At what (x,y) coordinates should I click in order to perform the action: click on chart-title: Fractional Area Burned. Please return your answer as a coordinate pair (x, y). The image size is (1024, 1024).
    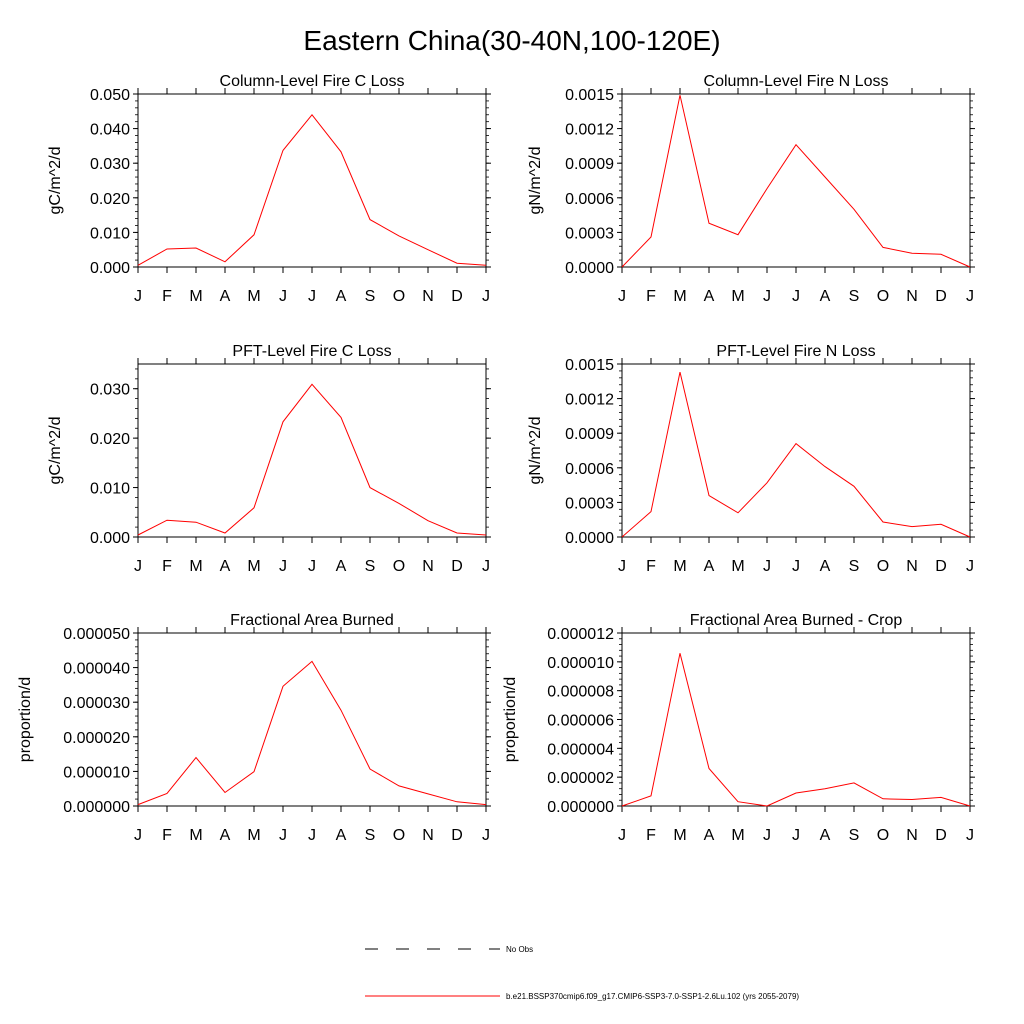
    Looking at the image, I should click on (312, 620).